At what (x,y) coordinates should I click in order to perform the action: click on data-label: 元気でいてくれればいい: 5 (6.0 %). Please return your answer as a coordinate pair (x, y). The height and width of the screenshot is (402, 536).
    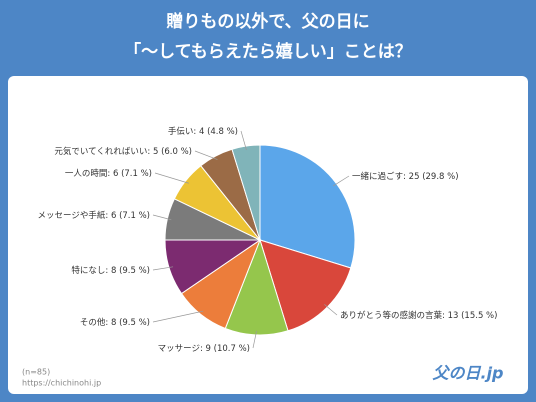
    Looking at the image, I should click on (123, 151).